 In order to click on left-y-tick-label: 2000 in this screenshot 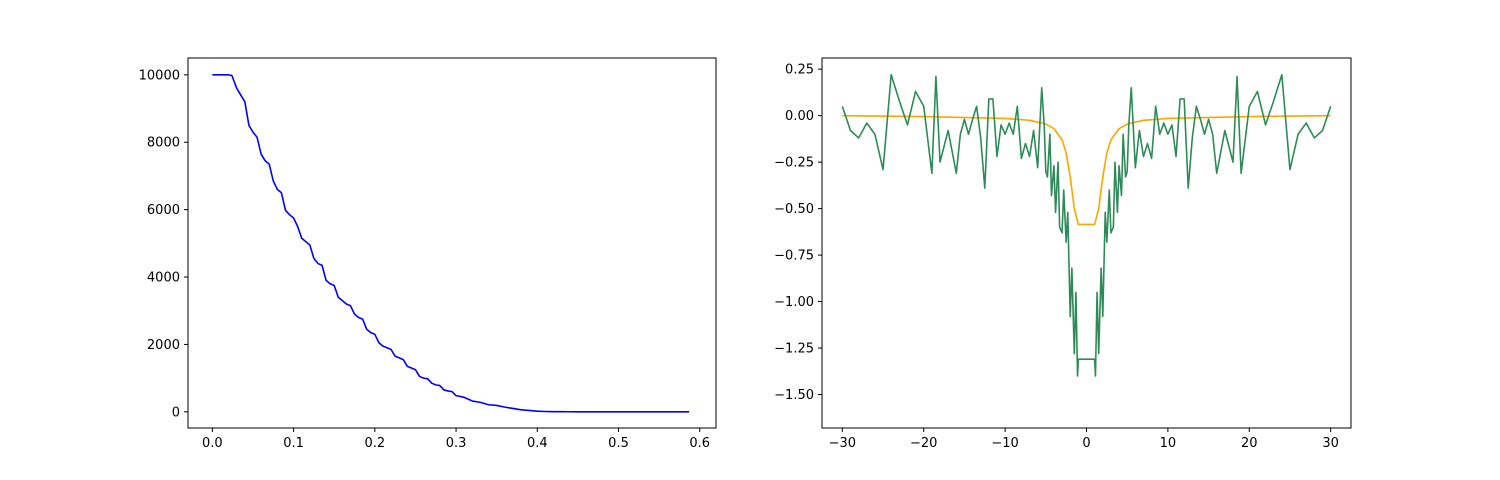, I will do `click(163, 345)`.